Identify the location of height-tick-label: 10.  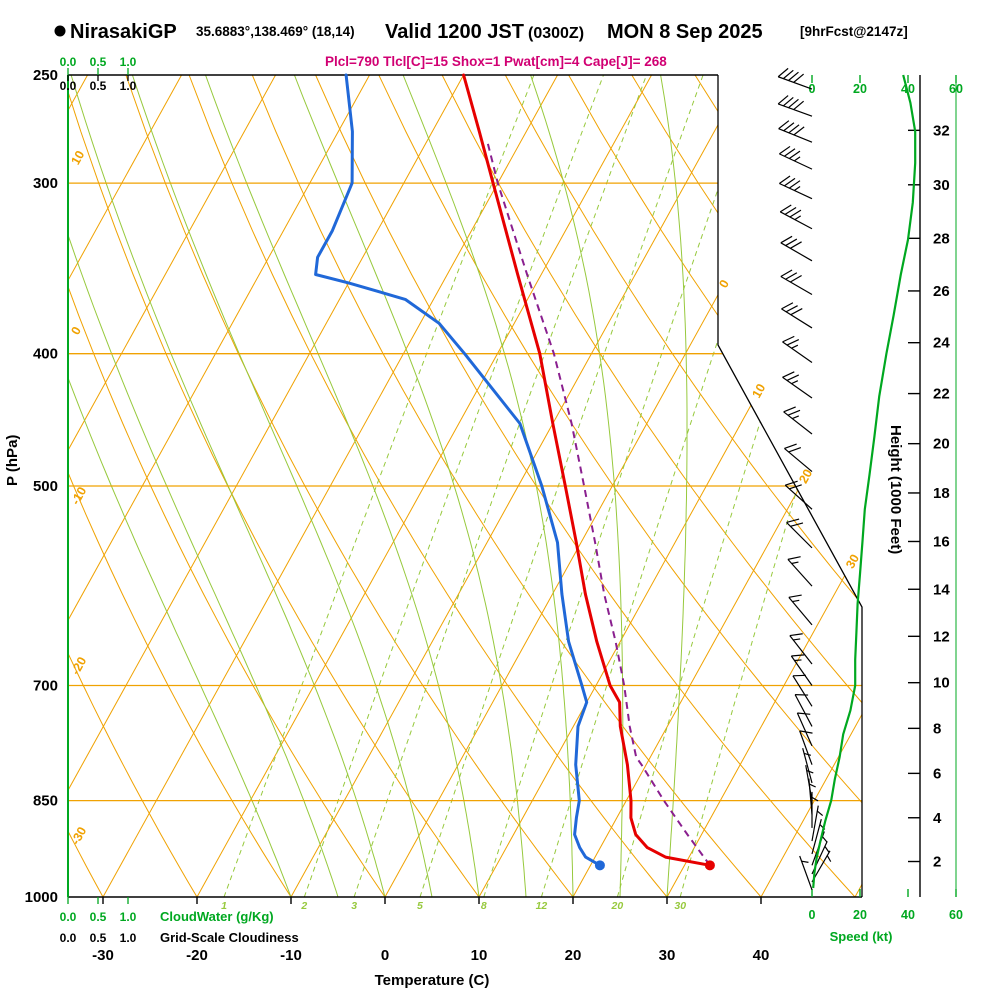
(941, 683).